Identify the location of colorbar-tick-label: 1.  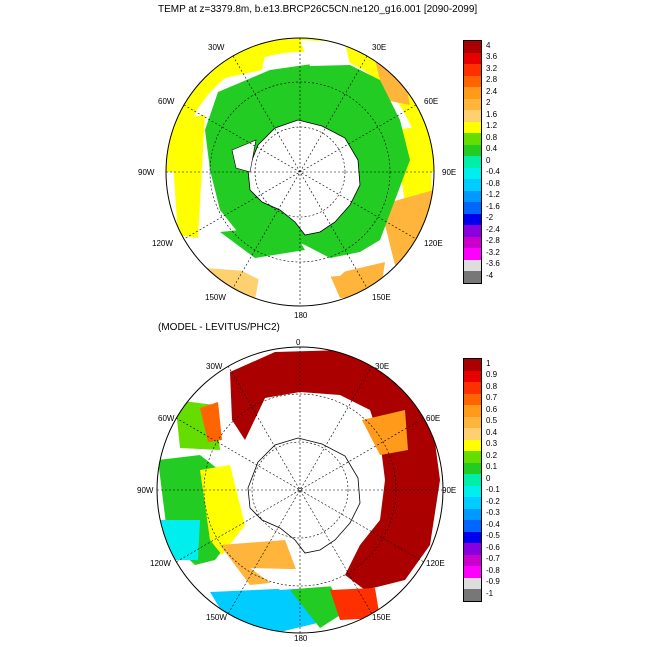
(488, 363).